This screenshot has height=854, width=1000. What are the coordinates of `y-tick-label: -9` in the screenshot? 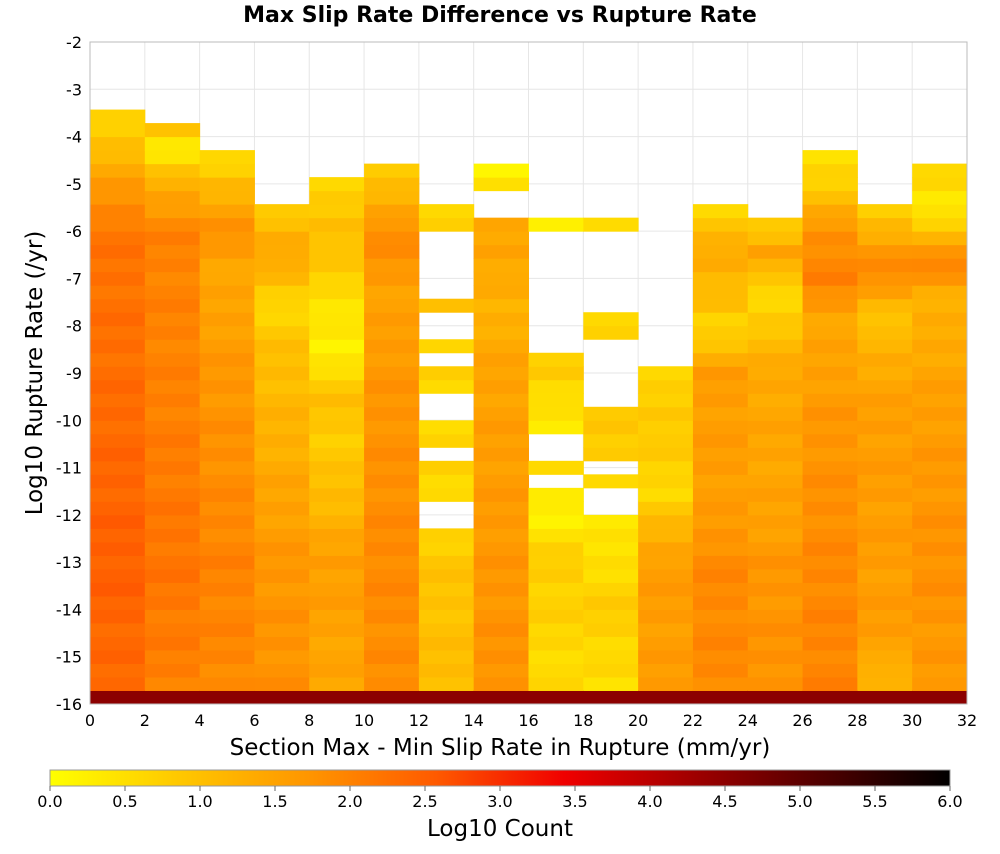 It's located at (74, 373).